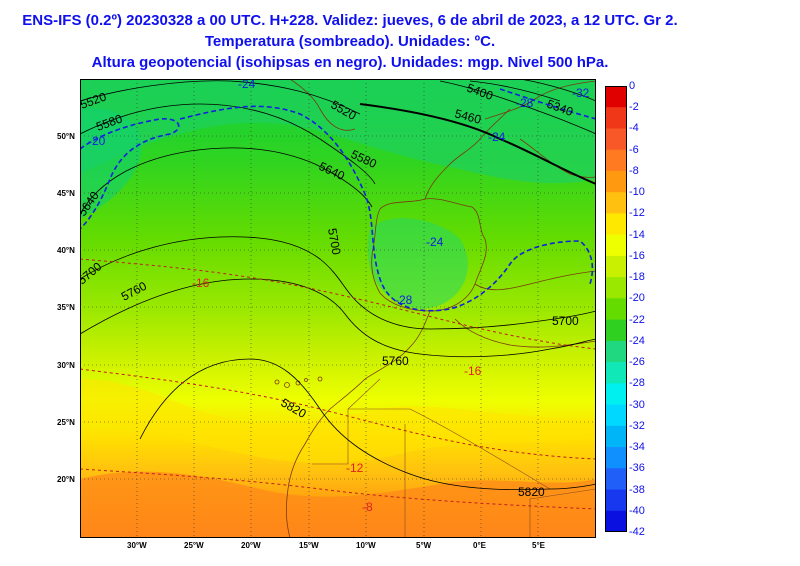  What do you see at coordinates (97, 141) in the screenshot?
I see `temperature-contour-label: -20` at bounding box center [97, 141].